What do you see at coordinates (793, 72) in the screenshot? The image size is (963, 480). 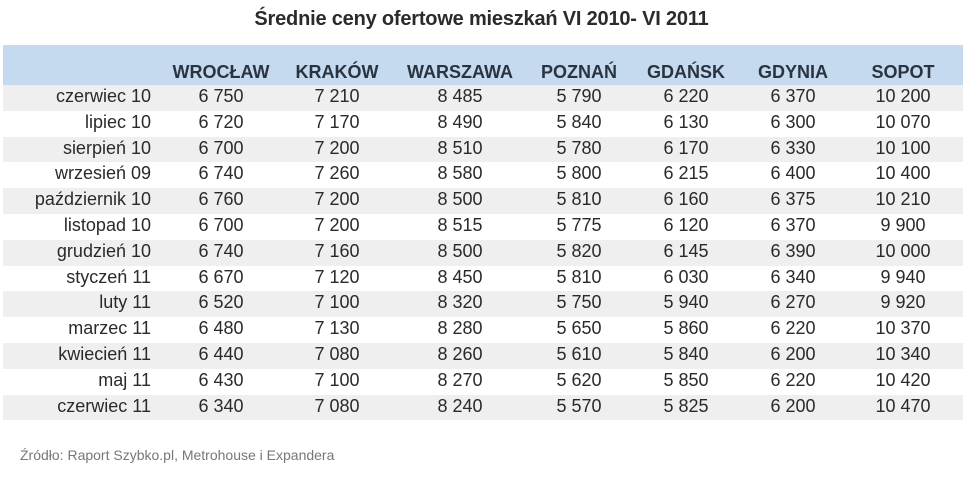 I see `column-header-gdynia: GDYNIA` at bounding box center [793, 72].